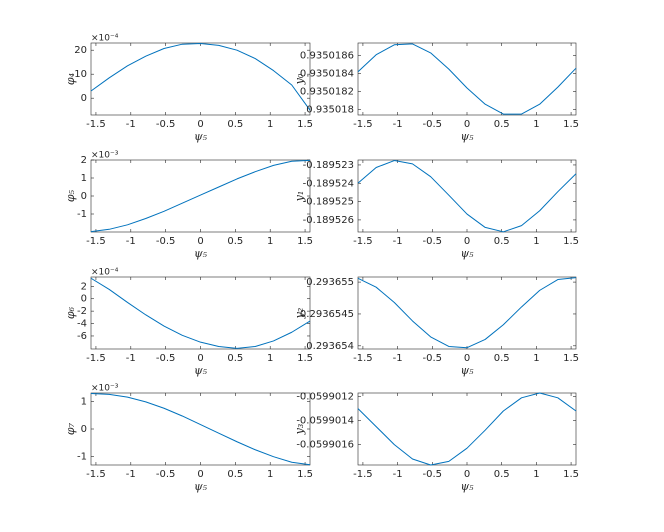 Image resolution: width=664 pixels, height=532 pixels. I want to click on y-tick-label: 0.293654, so click(330, 346).